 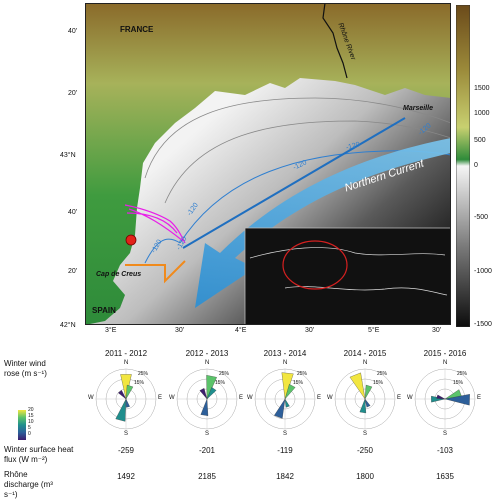 What do you see at coordinates (162, 251) in the screenshot?
I see `isobath-120m-south` at bounding box center [162, 251].